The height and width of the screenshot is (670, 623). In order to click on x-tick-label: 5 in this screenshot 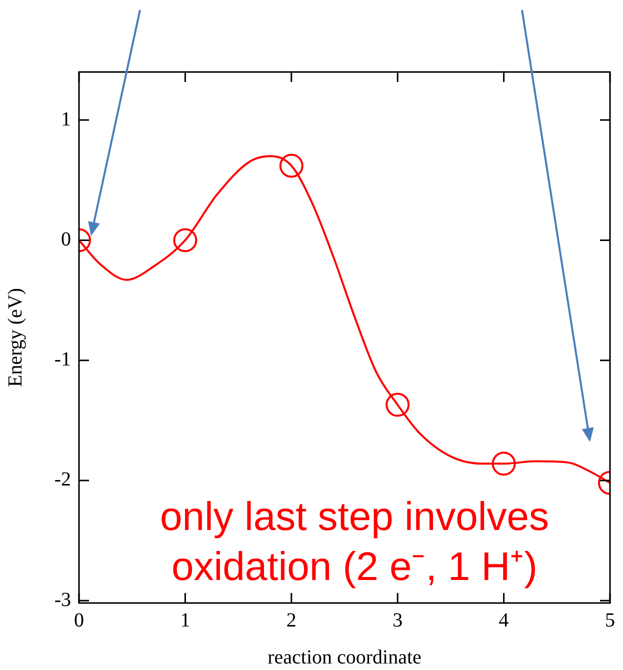, I will do `click(610, 620)`.